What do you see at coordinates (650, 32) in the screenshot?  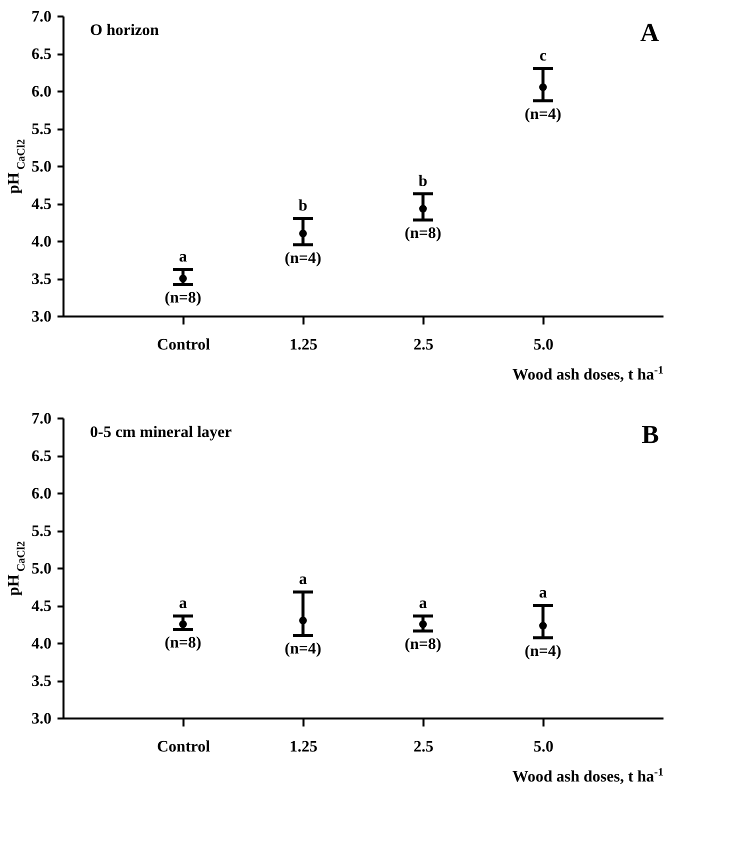 I see `annotation: A` at bounding box center [650, 32].